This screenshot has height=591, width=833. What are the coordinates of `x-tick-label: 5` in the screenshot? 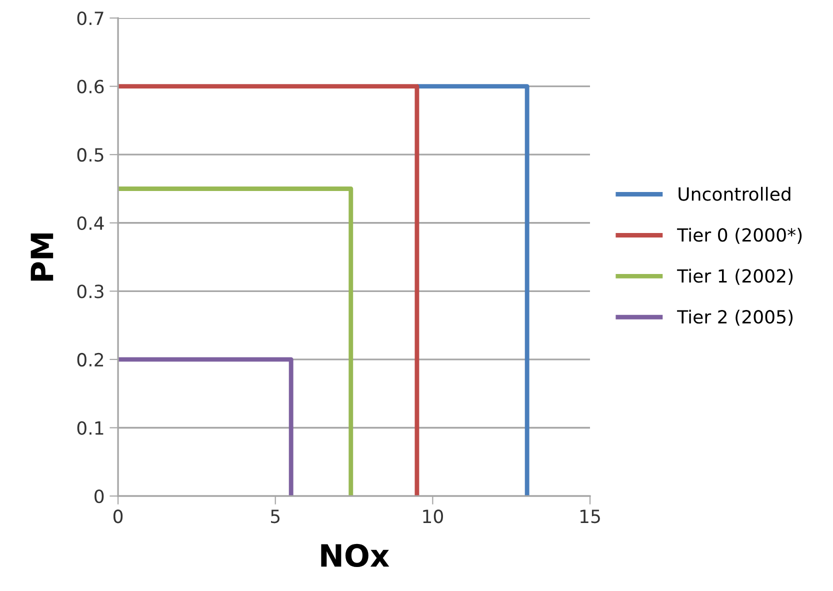 It's located at (275, 517).